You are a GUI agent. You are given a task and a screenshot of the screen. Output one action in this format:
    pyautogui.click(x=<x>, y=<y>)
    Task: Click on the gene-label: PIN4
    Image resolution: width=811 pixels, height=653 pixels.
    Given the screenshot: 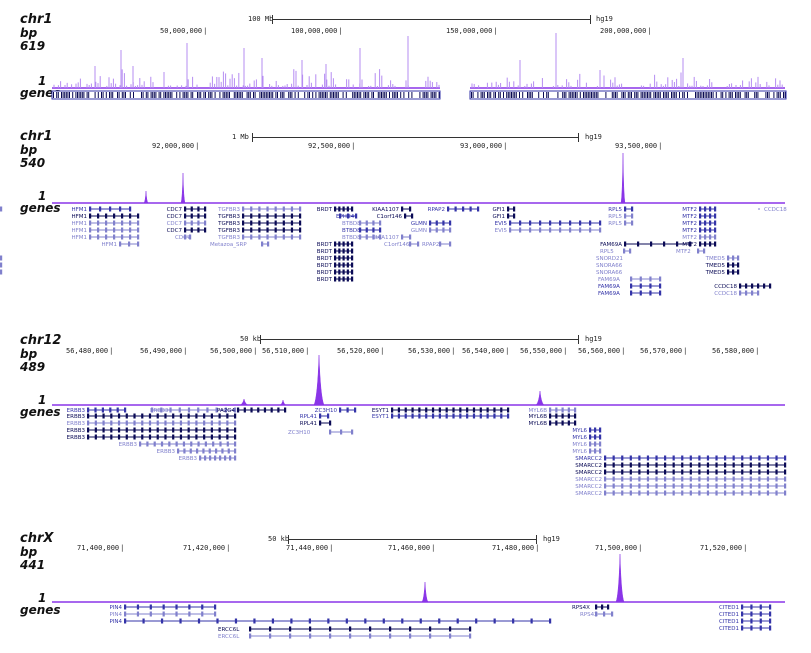 What is the action you would take?
    pyautogui.click(x=115, y=608)
    